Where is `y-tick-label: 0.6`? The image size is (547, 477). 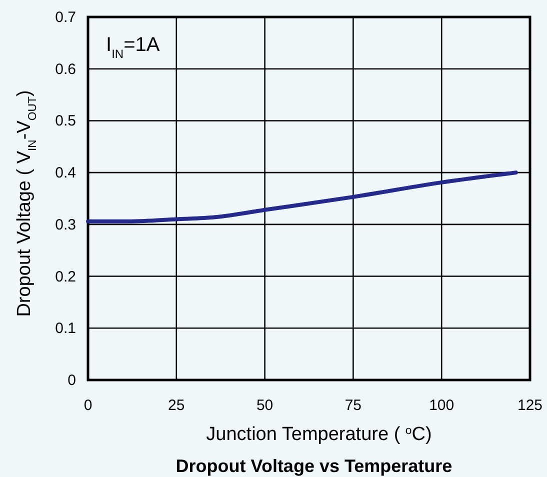
y-tick-label: 0.6 is located at coordinates (65, 69).